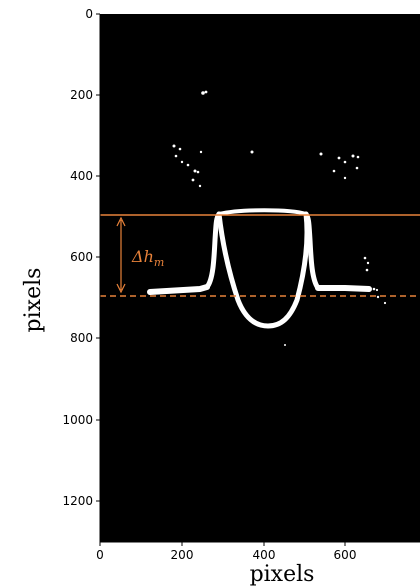 This screenshot has width=420, height=587. What do you see at coordinates (81, 176) in the screenshot?
I see `y-tick-400: 400` at bounding box center [81, 176].